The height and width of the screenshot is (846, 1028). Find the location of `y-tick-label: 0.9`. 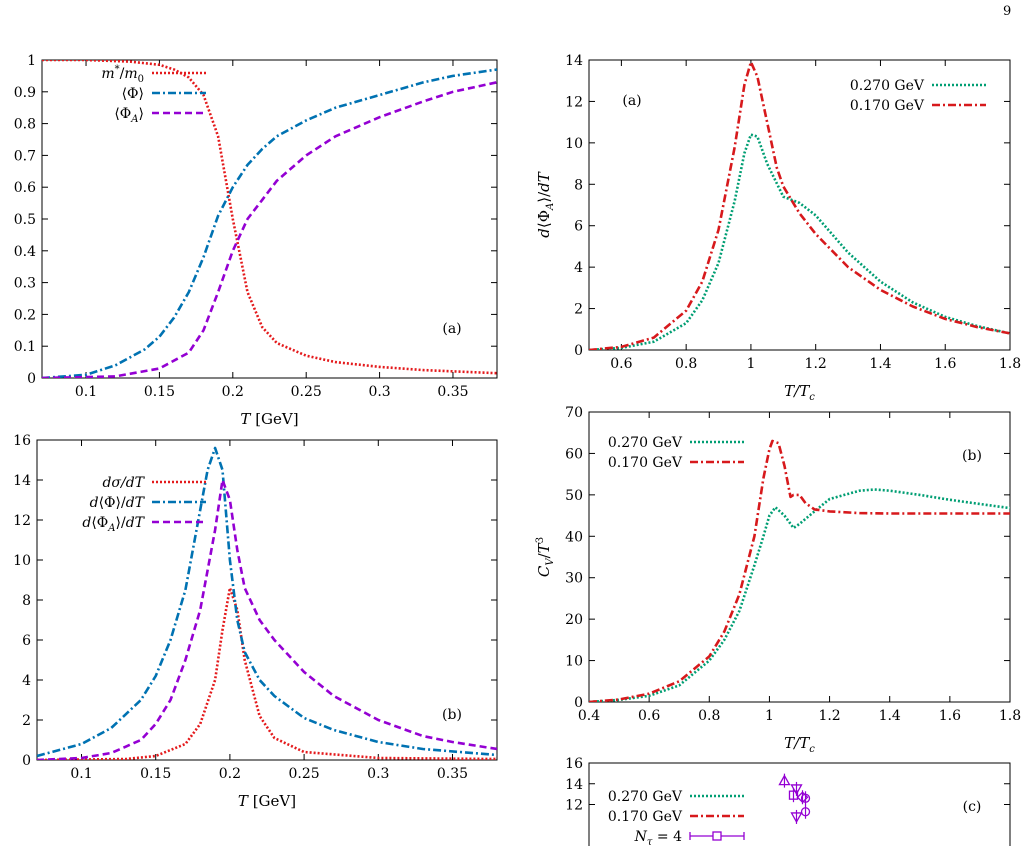

y-tick-label: 0.9 is located at coordinates (25, 93).